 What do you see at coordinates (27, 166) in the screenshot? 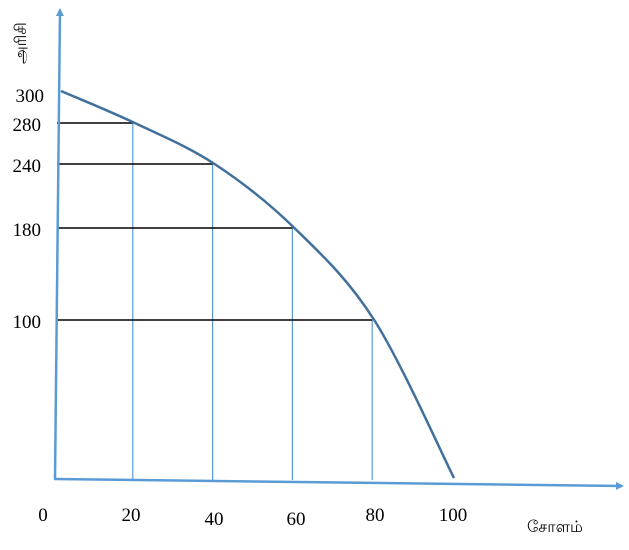
I see `y-tick-label: 240` at bounding box center [27, 166].